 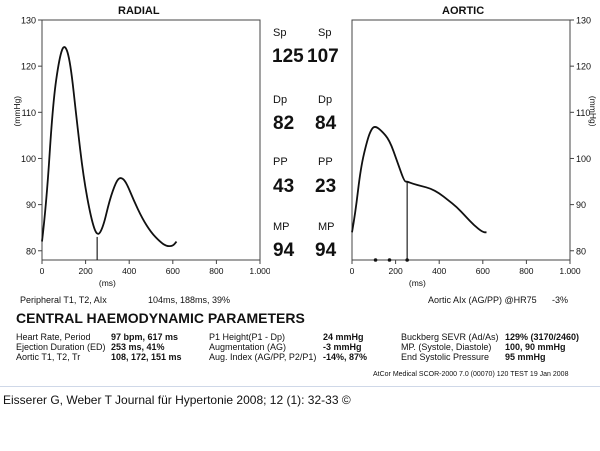 I want to click on param-value: -3 mmHg, so click(x=342, y=347).